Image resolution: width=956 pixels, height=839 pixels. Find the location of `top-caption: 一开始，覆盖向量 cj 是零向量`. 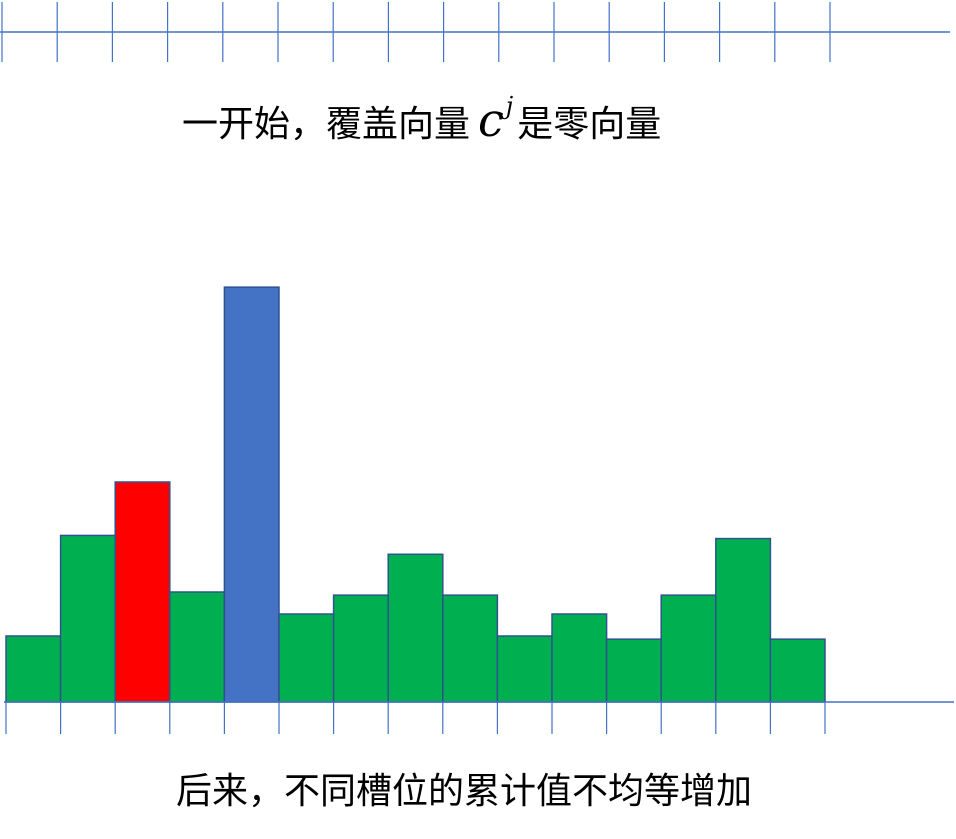

top-caption: 一开始，覆盖向量 cj 是零向量 is located at coordinates (421, 119).